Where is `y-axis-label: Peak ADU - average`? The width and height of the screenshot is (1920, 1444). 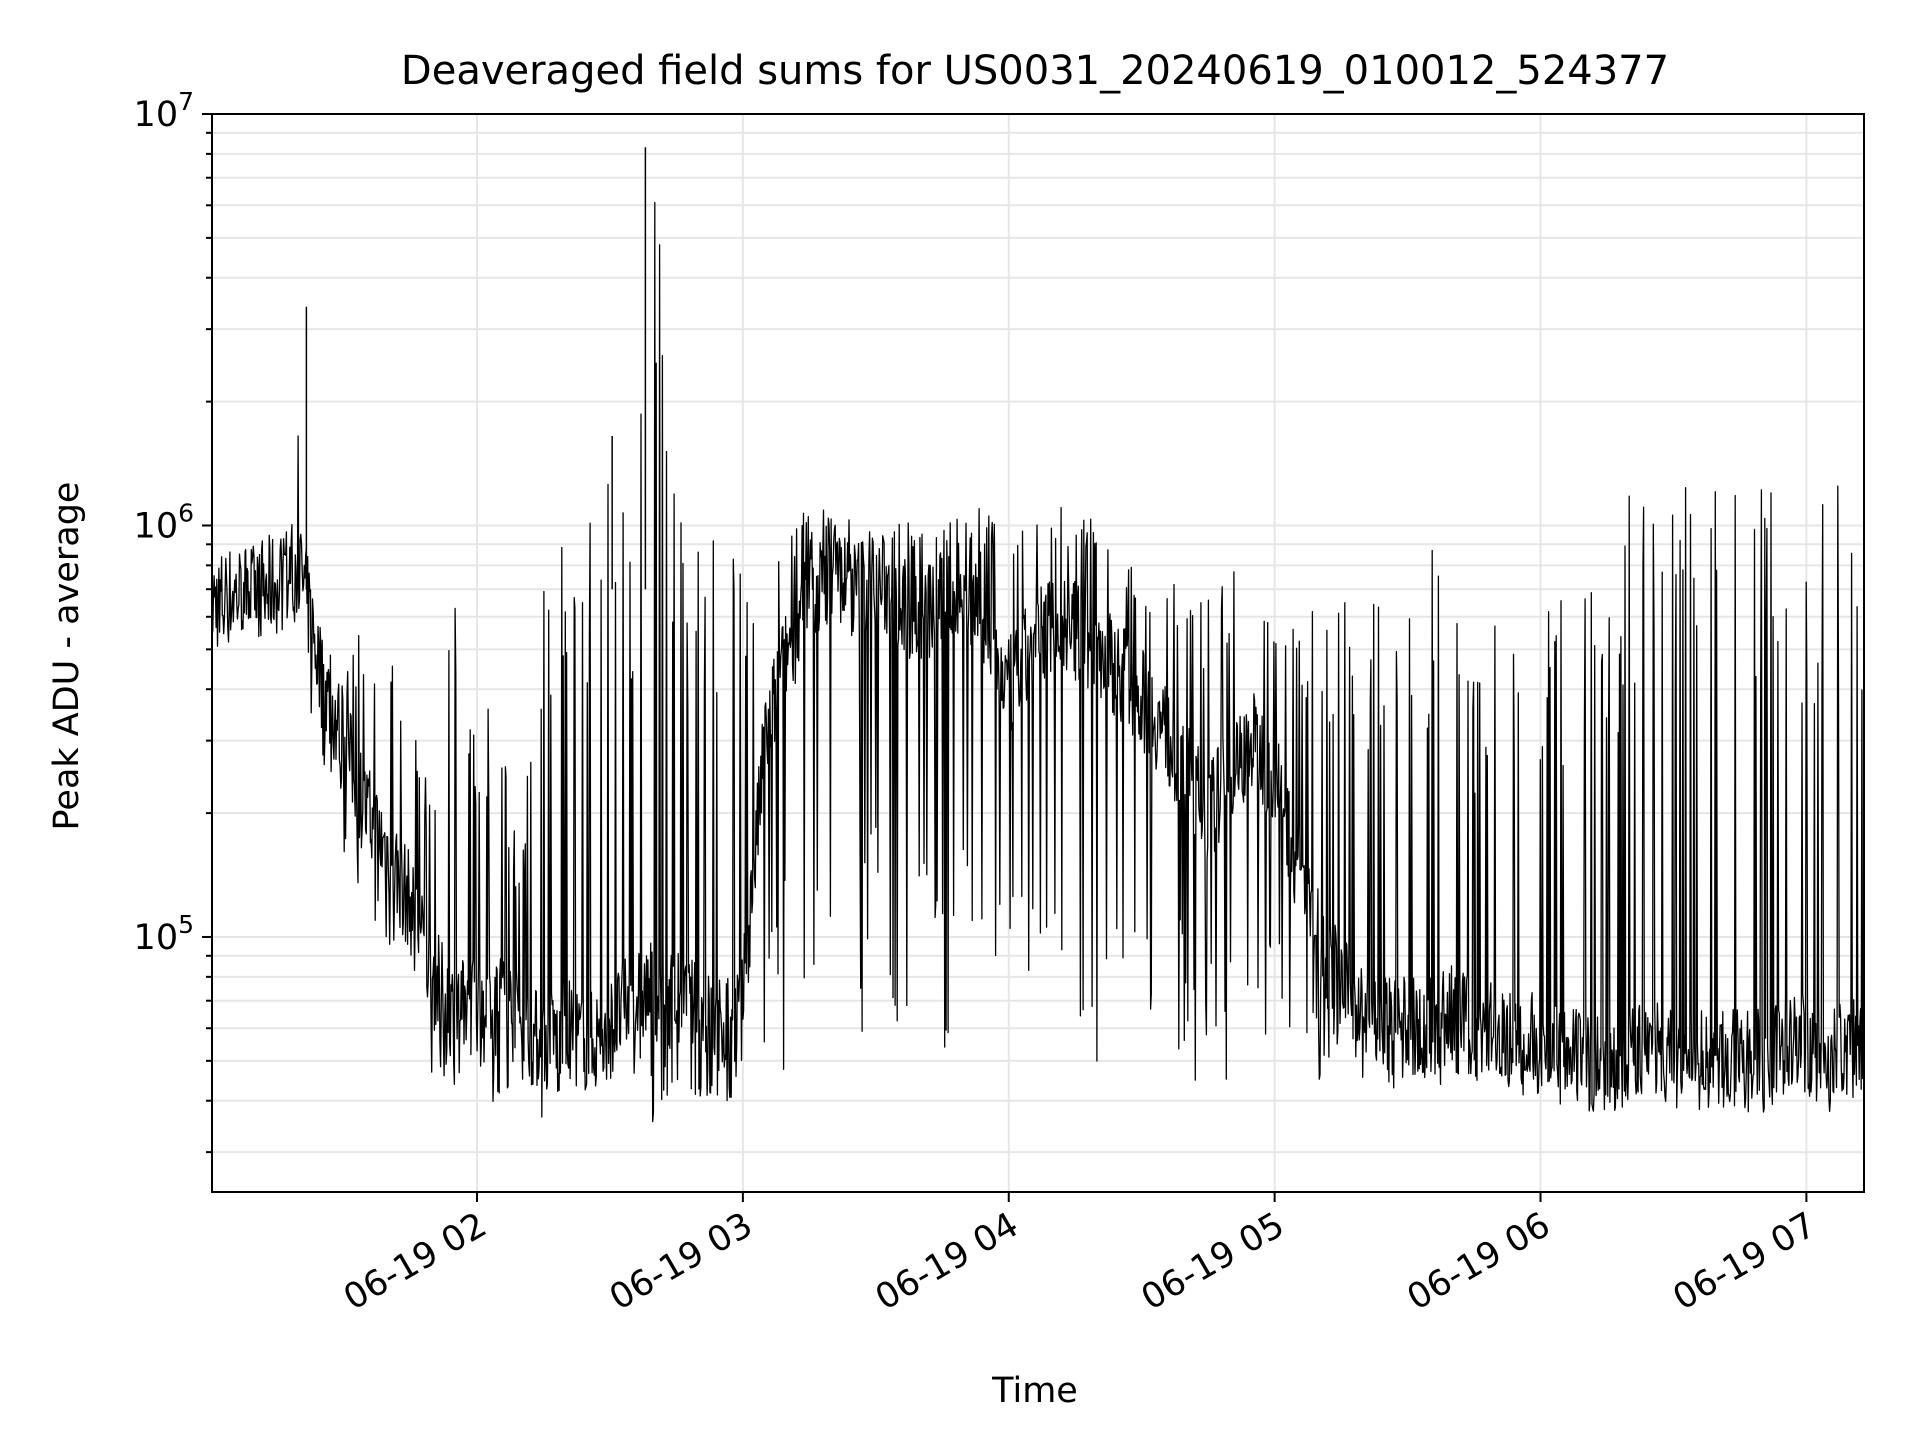 y-axis-label: Peak ADU - average is located at coordinates (67, 656).